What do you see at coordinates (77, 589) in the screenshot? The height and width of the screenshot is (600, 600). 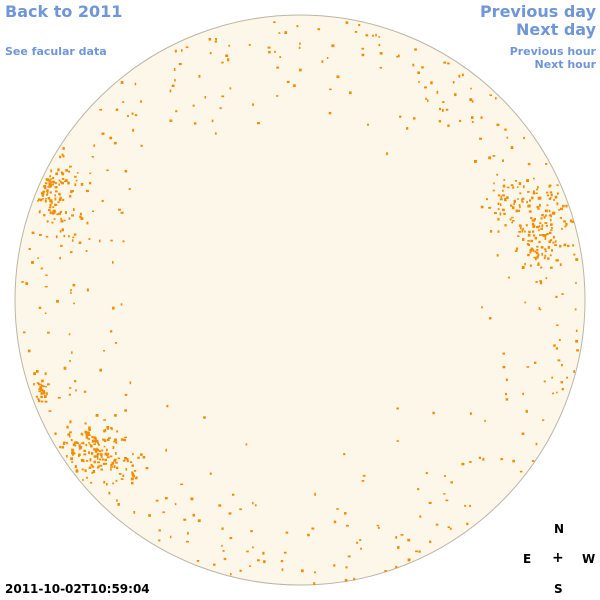 I see `observation-timestamp: 2011-10-02T10:59:04` at bounding box center [77, 589].